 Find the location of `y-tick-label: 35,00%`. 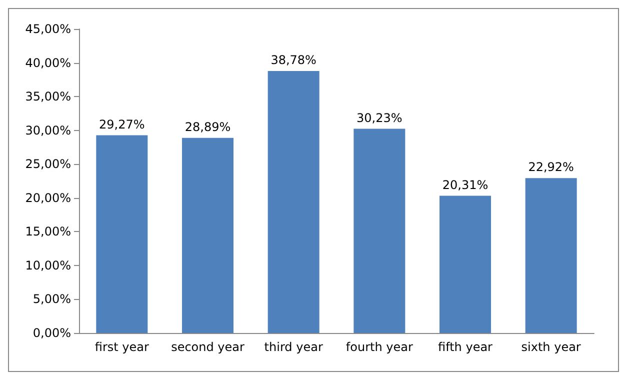

y-tick-label: 35,00% is located at coordinates (48, 97).